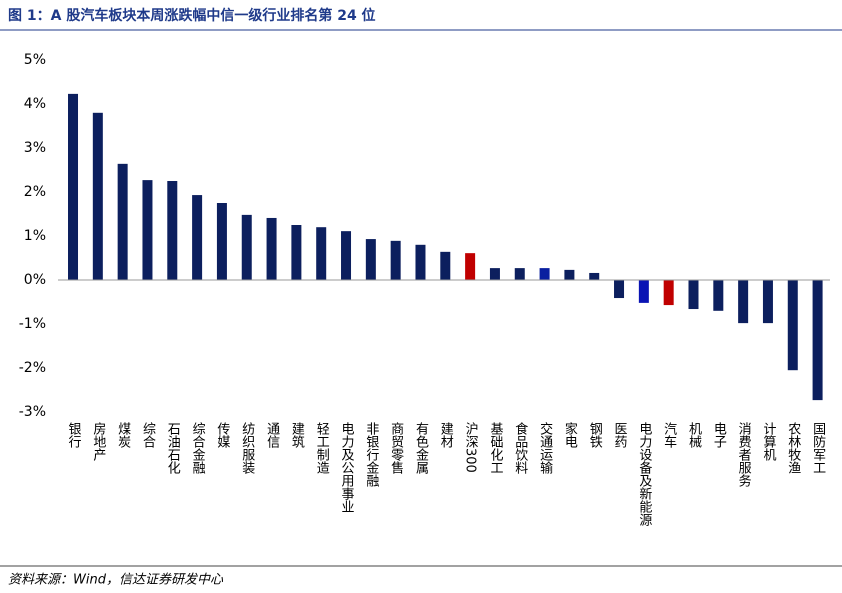 The width and height of the screenshot is (842, 593). What do you see at coordinates (32, 412) in the screenshot?
I see `y-tick-label: -3%` at bounding box center [32, 412].